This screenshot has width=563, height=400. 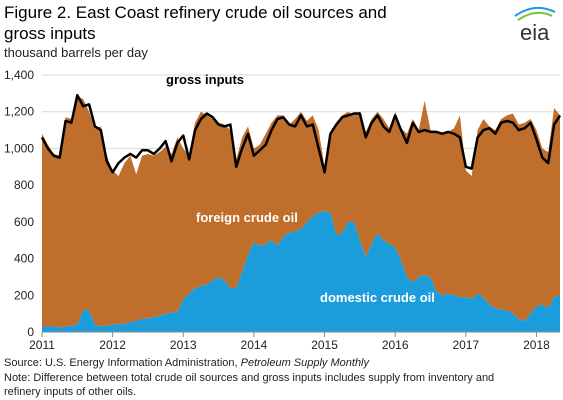 I want to click on source-publication: Petroleum Supply Monthly, so click(x=306, y=363).